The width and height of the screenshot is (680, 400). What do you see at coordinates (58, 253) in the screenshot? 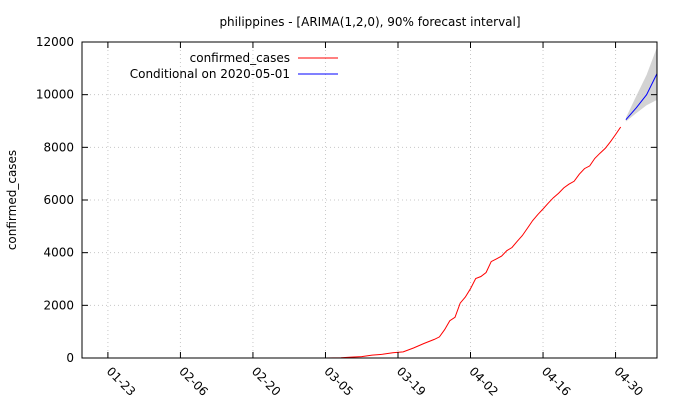
I see `y-tick-label: 4000` at bounding box center [58, 253].